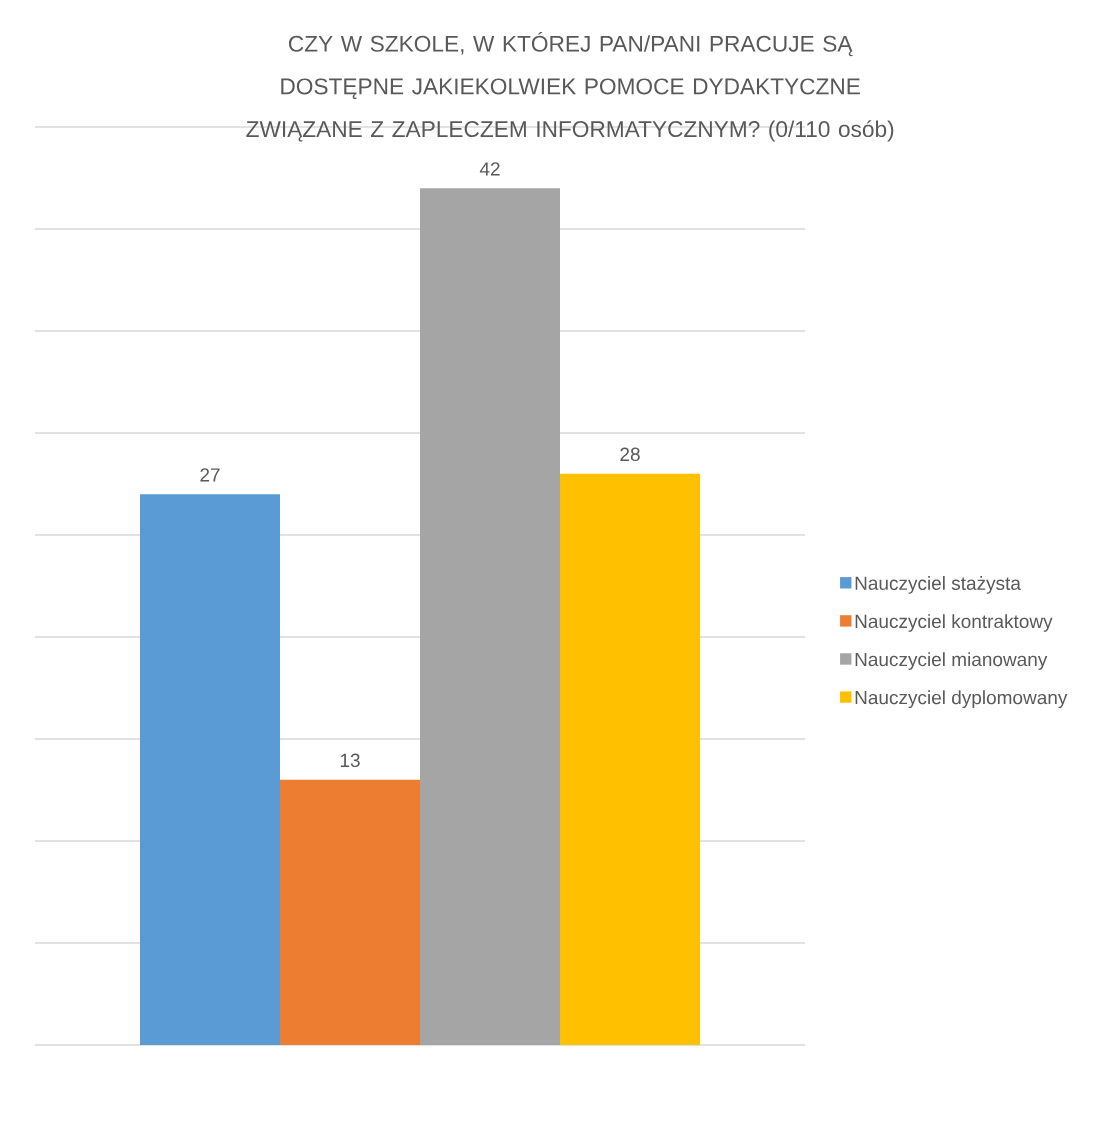  What do you see at coordinates (951, 661) in the screenshot?
I see `legend-label: Nauczyciel mianowany` at bounding box center [951, 661].